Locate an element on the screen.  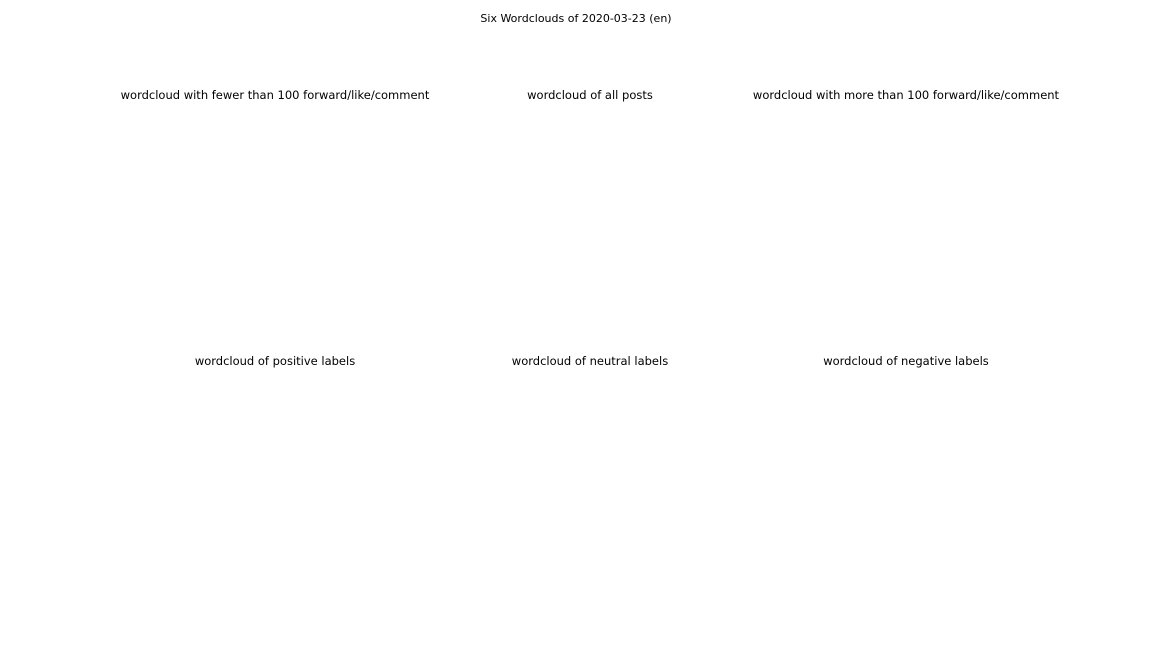
panel-title: wordcloud of neutral labels is located at coordinates (590, 361).